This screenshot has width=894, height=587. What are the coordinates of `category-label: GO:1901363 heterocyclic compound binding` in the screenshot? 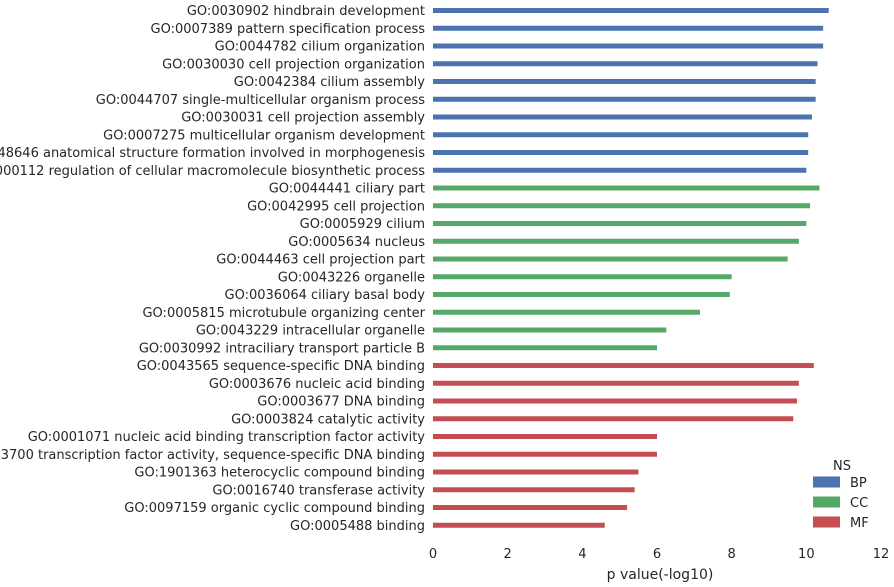 It's located at (279, 473).